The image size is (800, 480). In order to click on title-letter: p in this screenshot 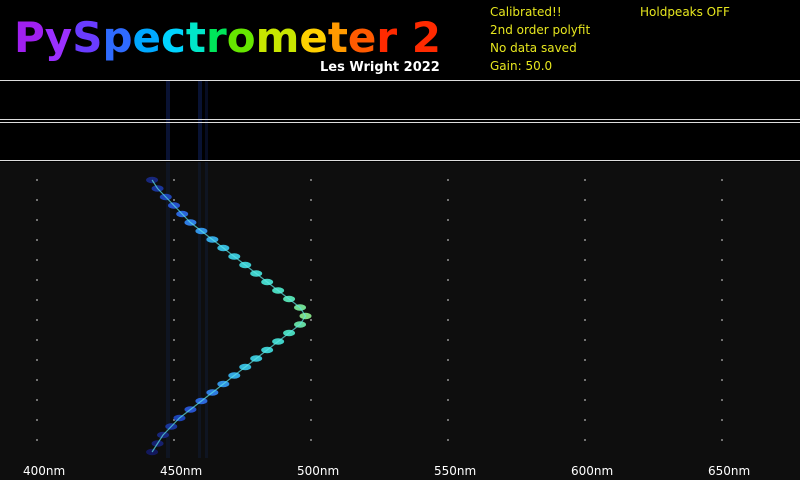, I will do `click(117, 37)`.